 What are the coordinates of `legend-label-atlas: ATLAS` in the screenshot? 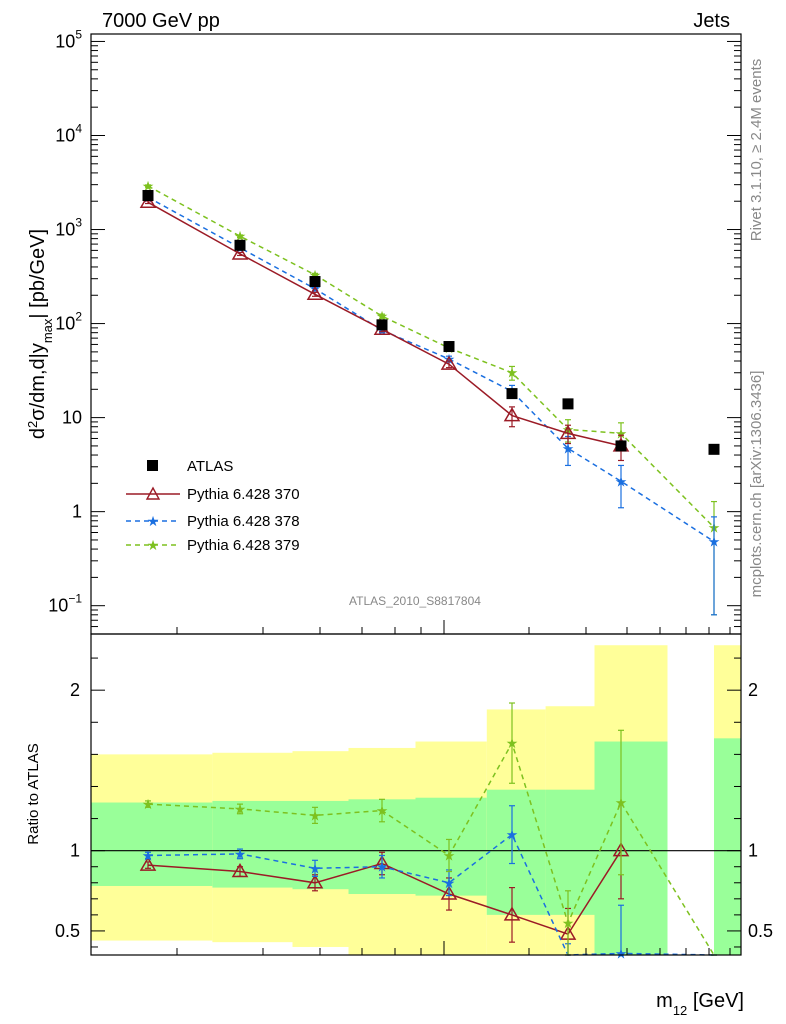 It's located at (210, 466).